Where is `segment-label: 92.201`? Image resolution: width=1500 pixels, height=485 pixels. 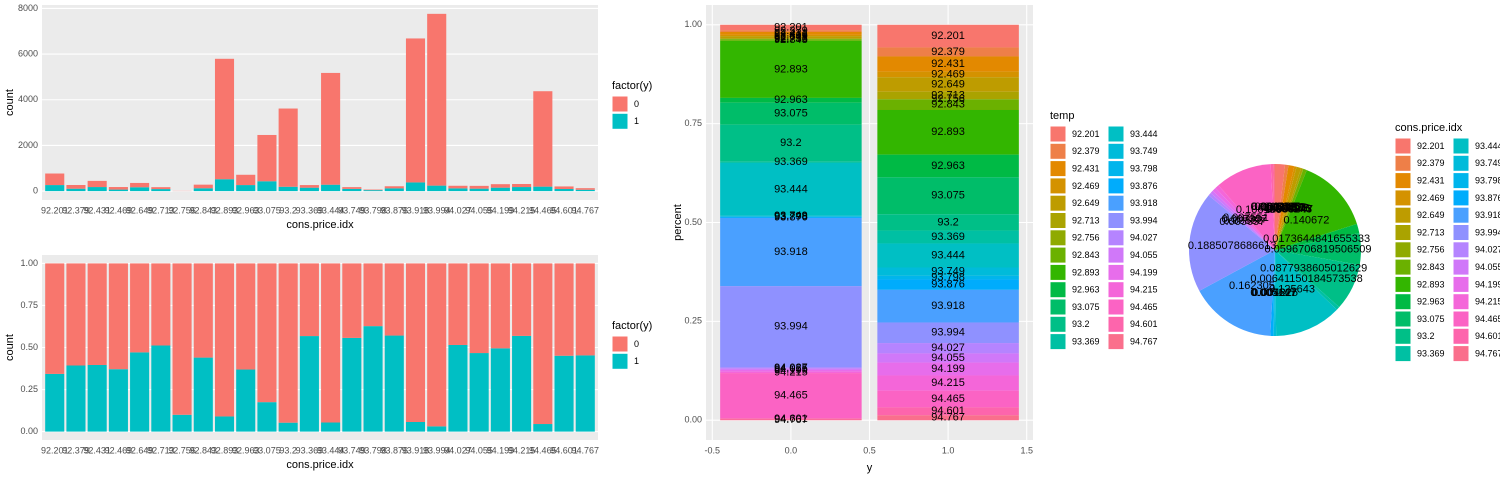
segment-label: 92.201 is located at coordinates (791, 27).